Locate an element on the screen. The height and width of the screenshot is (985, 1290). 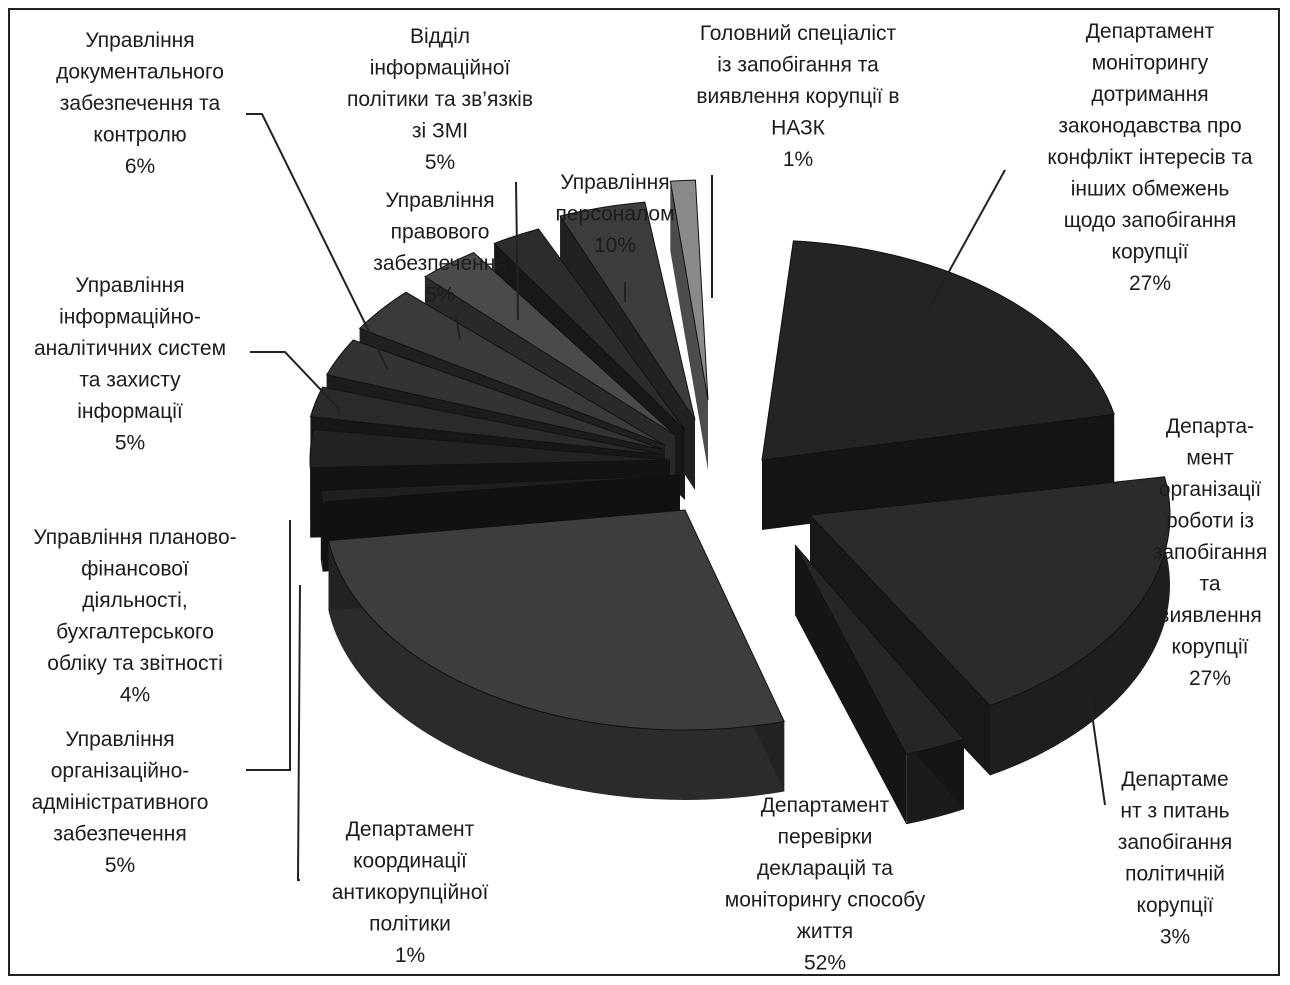
slice-label-line: персоналом is located at coordinates (614, 214).